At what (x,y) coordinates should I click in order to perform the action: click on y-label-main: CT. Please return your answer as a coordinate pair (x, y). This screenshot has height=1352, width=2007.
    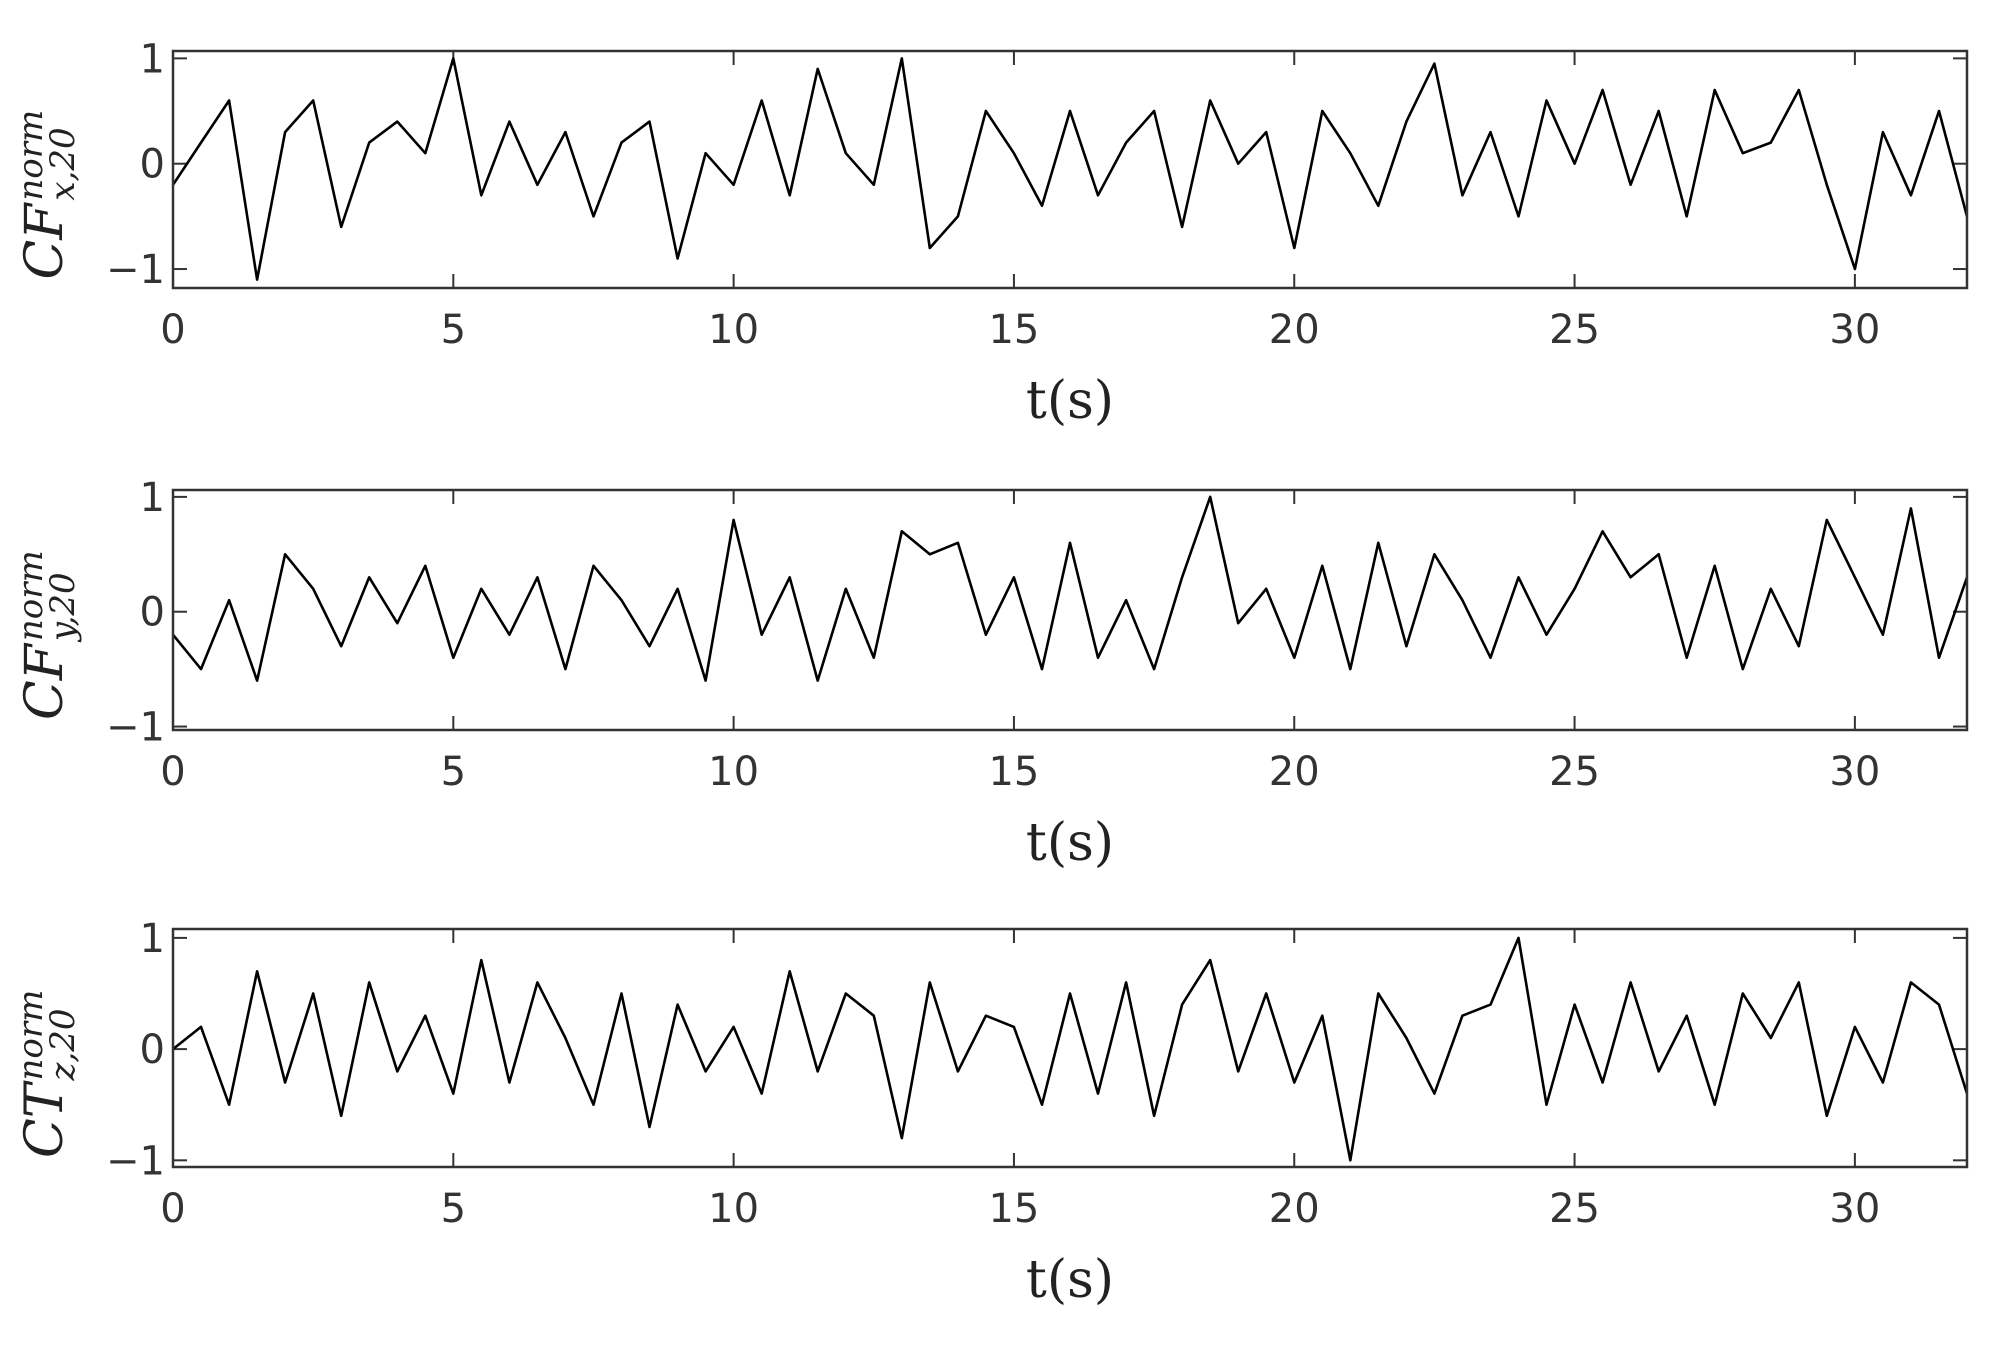
    Looking at the image, I should click on (45, 1119).